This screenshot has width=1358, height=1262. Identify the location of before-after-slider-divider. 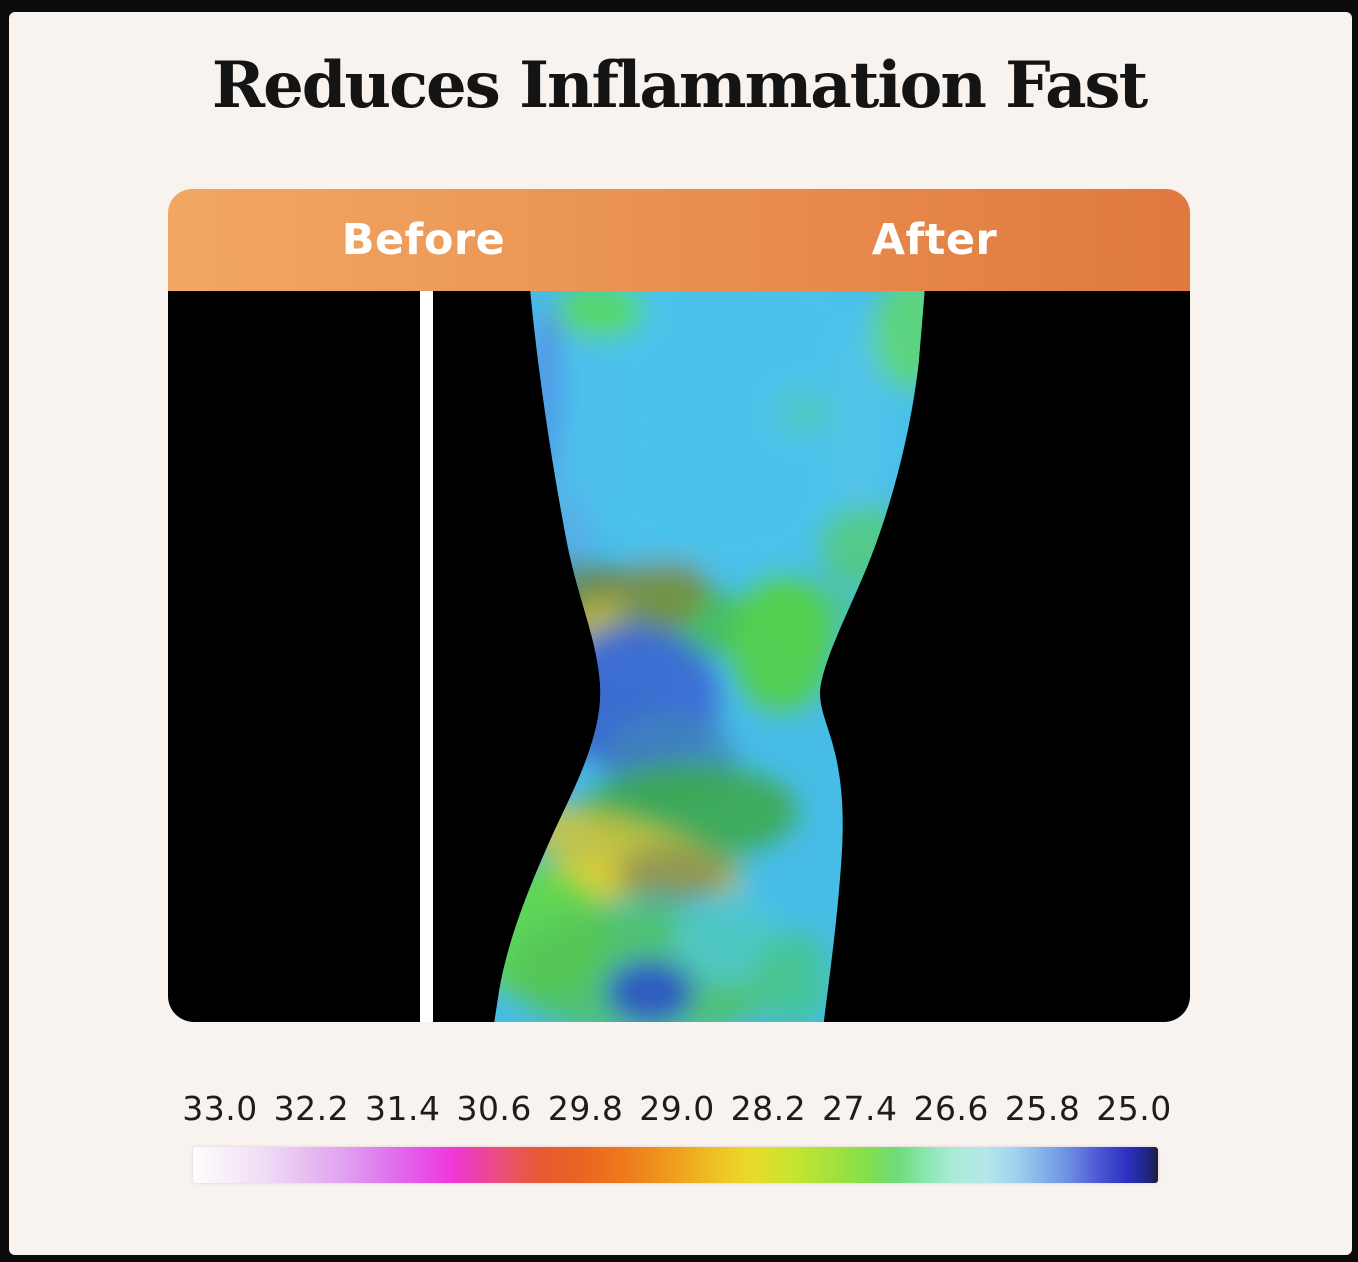
(426, 656).